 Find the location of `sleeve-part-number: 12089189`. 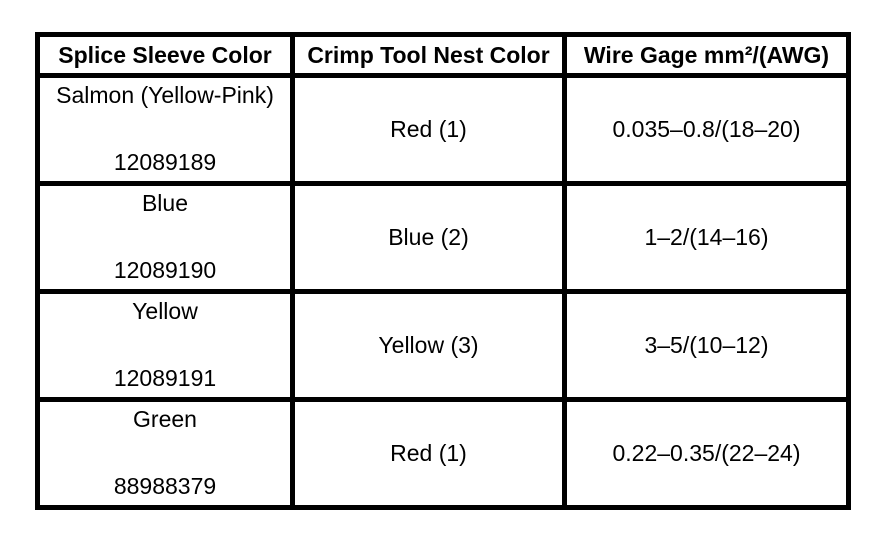

sleeve-part-number: 12089189 is located at coordinates (165, 162).